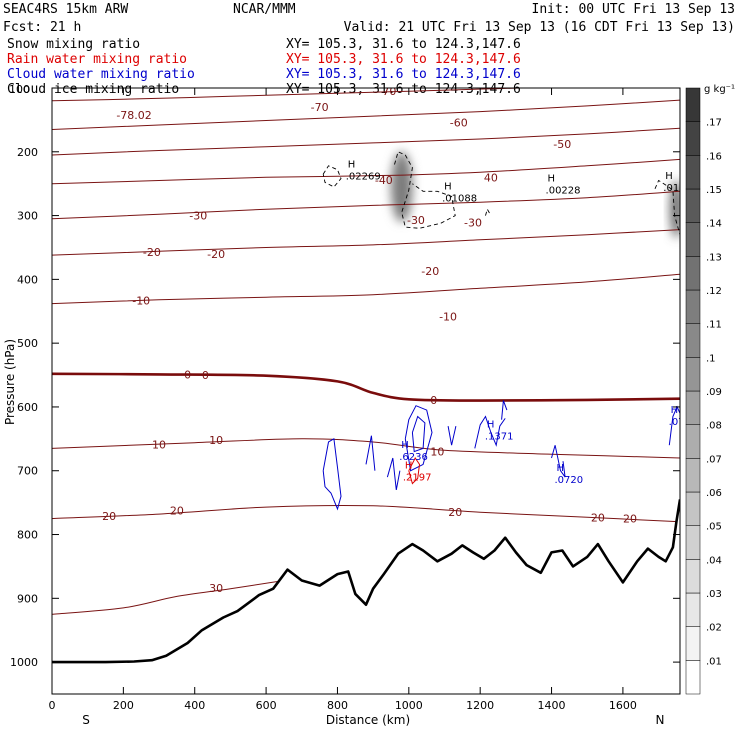  What do you see at coordinates (448, 316) in the screenshot?
I see `isotherm-label-14: -10` at bounding box center [448, 316].